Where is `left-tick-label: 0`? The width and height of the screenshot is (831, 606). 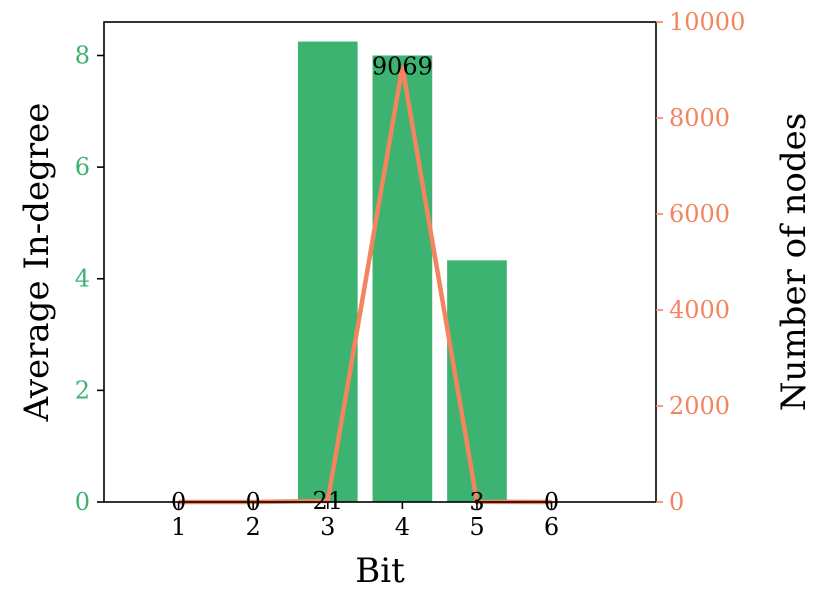
left-tick-label: 0 is located at coordinates (82, 502).